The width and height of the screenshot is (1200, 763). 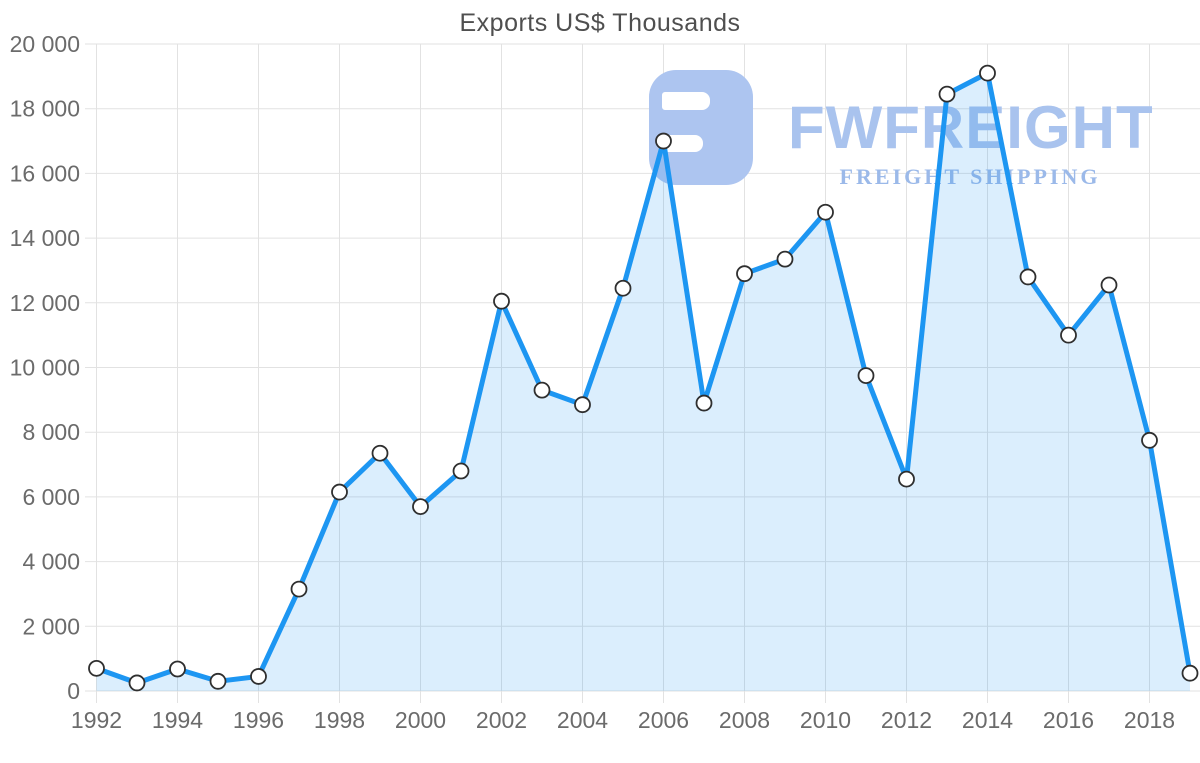 What do you see at coordinates (501, 720) in the screenshot?
I see `x-axis-label: 2002` at bounding box center [501, 720].